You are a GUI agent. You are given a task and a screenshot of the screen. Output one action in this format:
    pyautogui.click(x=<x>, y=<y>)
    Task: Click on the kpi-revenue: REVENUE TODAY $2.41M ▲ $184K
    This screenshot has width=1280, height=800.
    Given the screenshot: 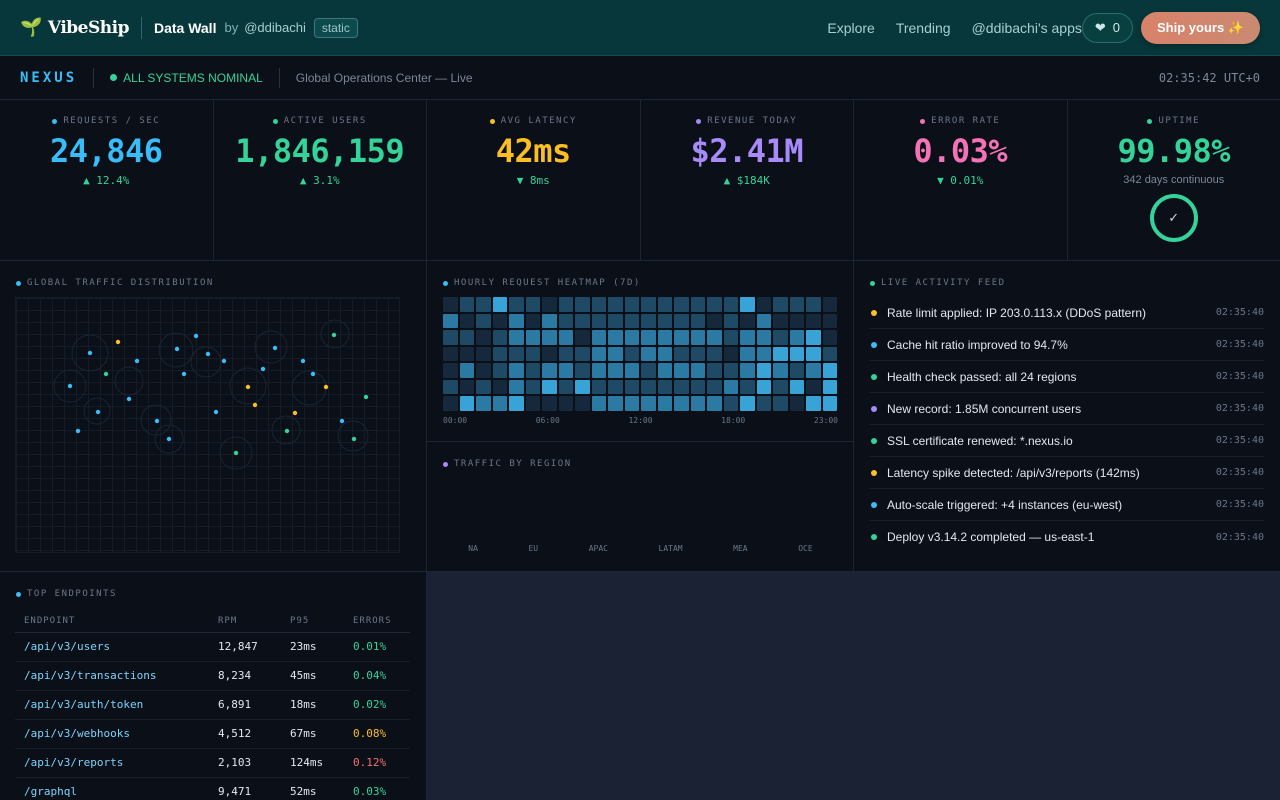 What is the action you would take?
    pyautogui.click(x=747, y=180)
    